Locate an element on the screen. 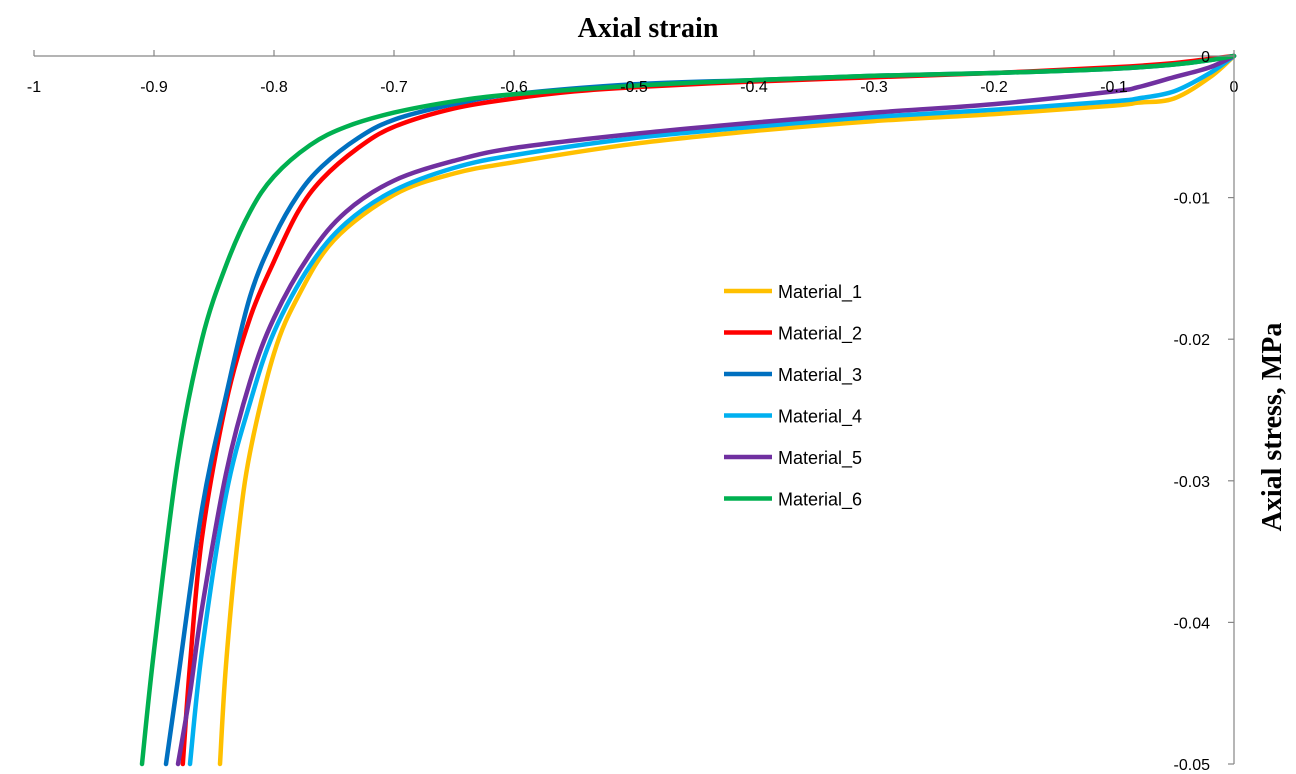  x-tick-label: -0.4 is located at coordinates (754, 87).